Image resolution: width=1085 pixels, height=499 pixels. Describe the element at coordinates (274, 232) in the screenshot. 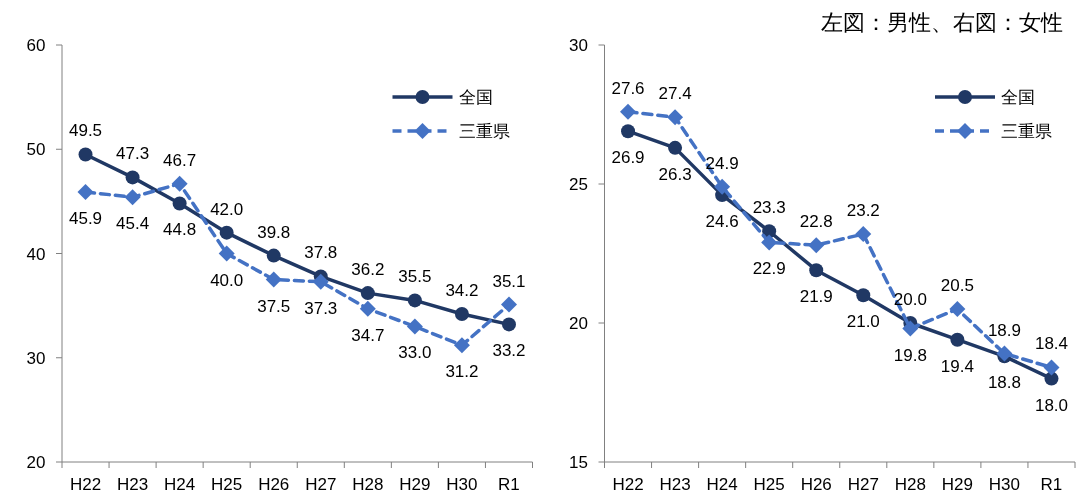

I see `data-label: 39.8` at that location.